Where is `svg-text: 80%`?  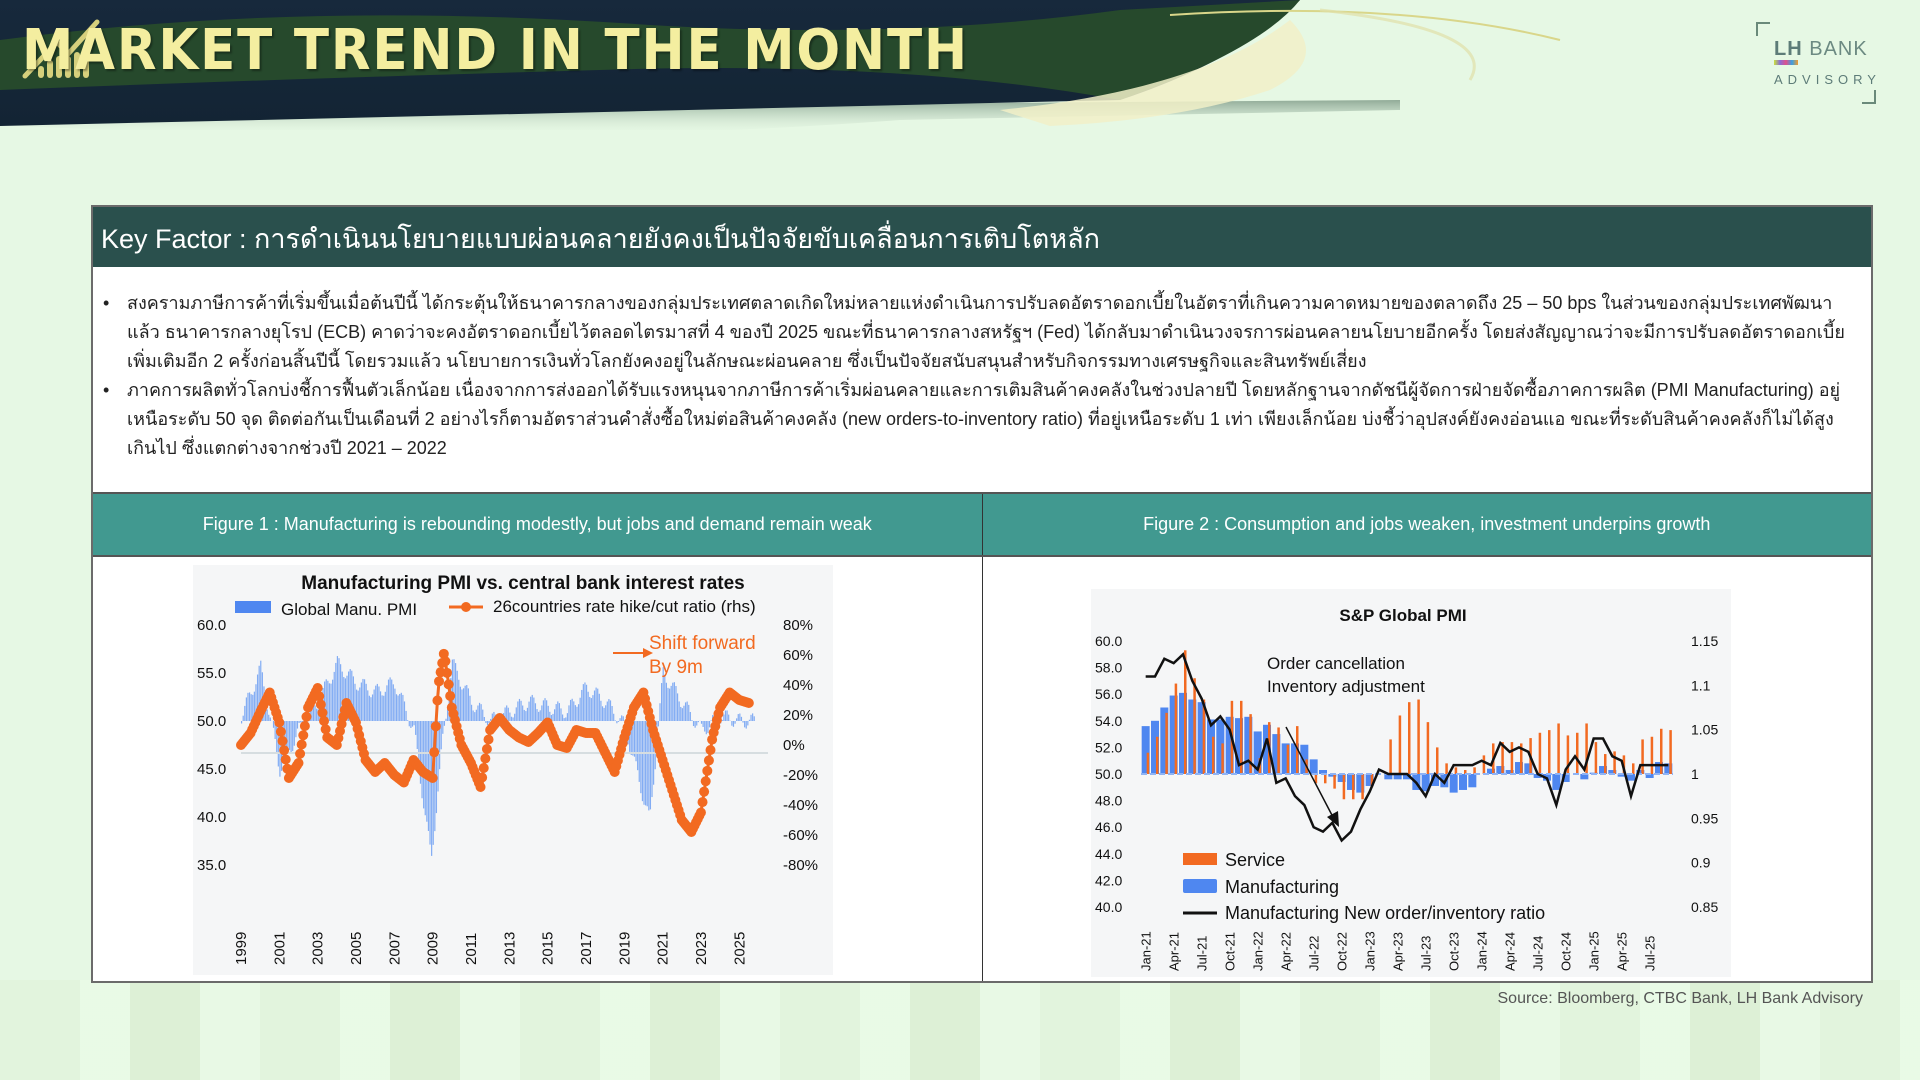
svg-text: 80% is located at coordinates (798, 625).